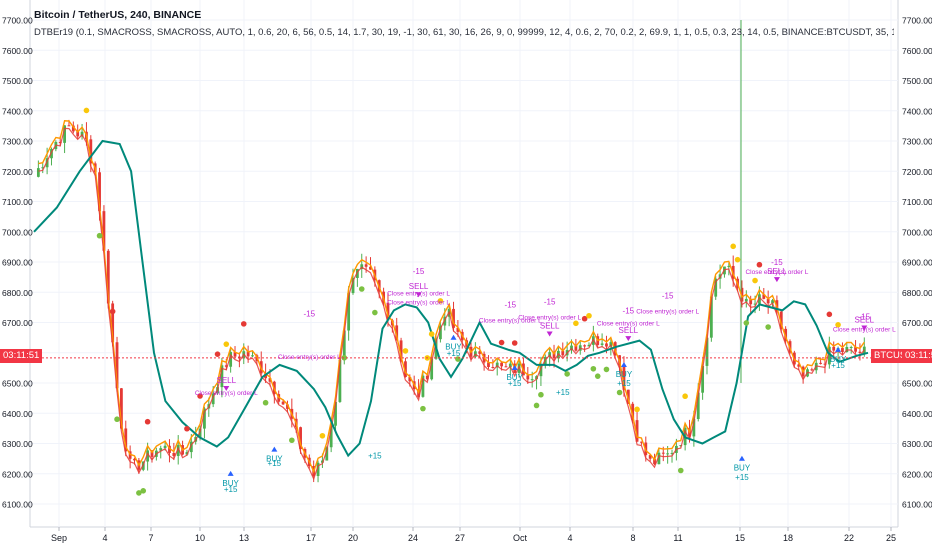 This screenshot has width=932, height=550. I want to click on signal-label-32: +15, so click(515, 383).